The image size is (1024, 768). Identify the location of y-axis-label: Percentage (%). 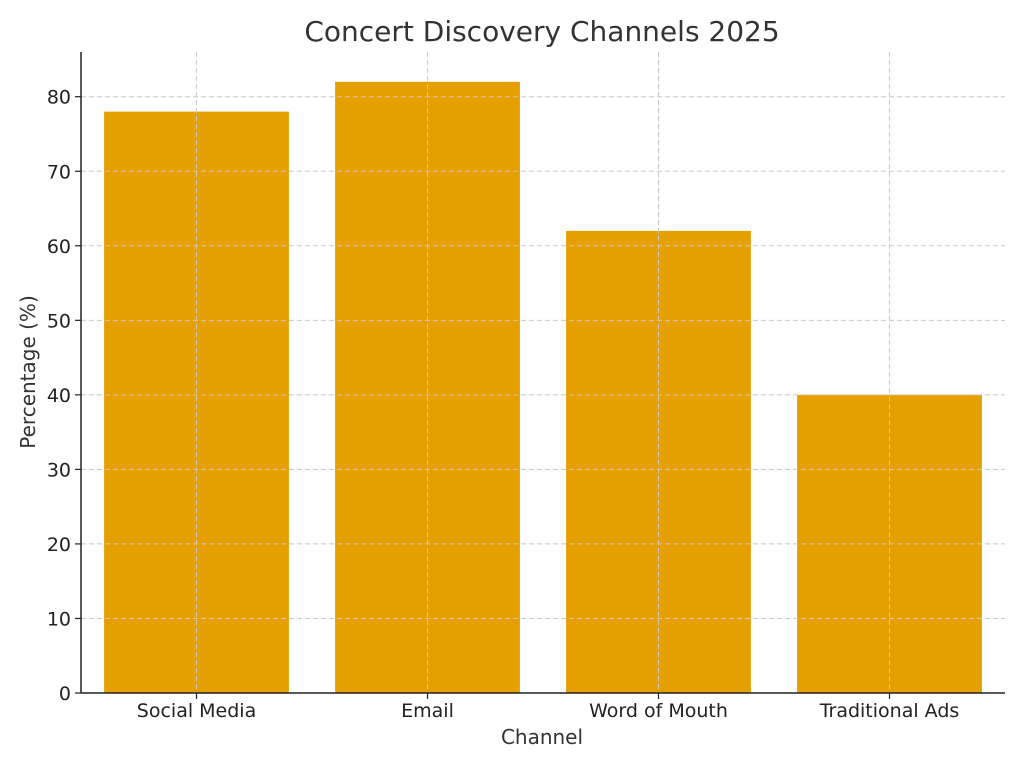
(28, 371).